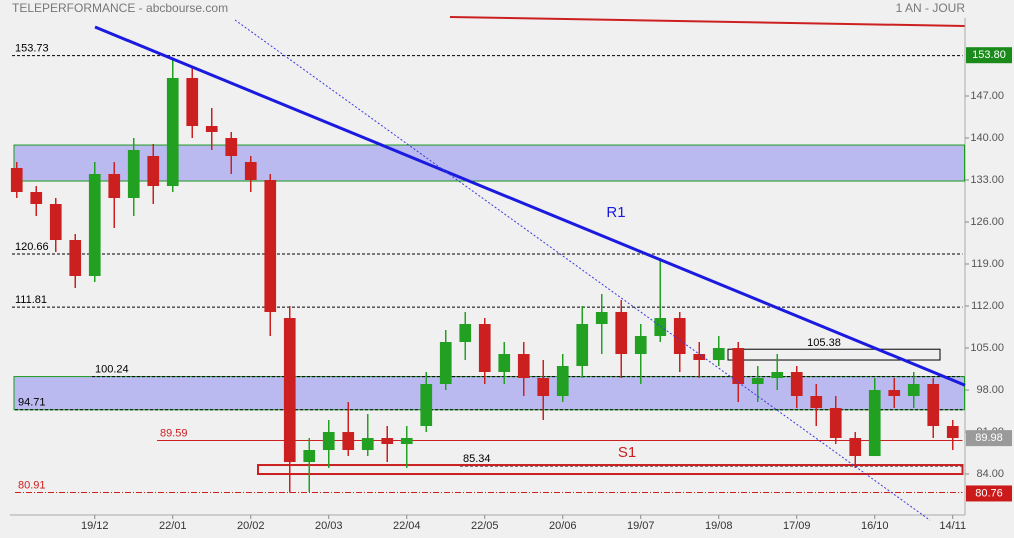  I want to click on level-label: 85.34, so click(477, 459).